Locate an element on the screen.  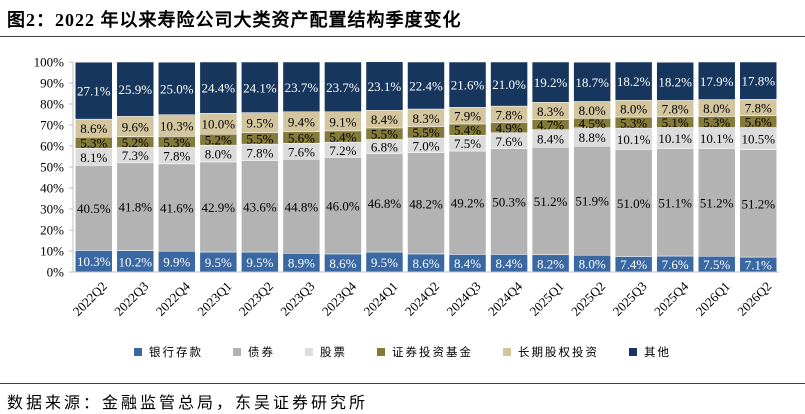
bar-stack: 7.4% 51.0% 10.1%5.3%8.0% 18.2% is located at coordinates (633, 167).